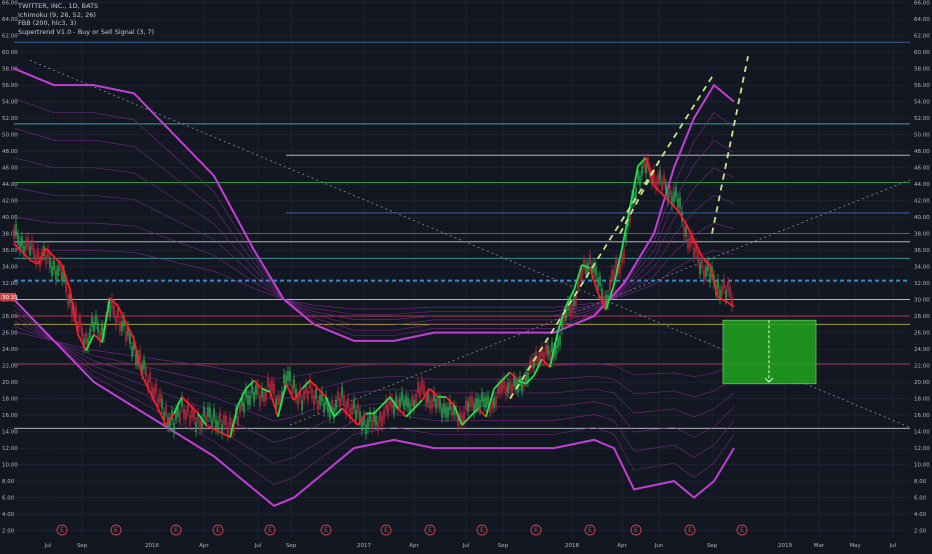 Image resolution: width=932 pixels, height=554 pixels. I want to click on y-tick-label-left: 12.00, so click(10, 449).